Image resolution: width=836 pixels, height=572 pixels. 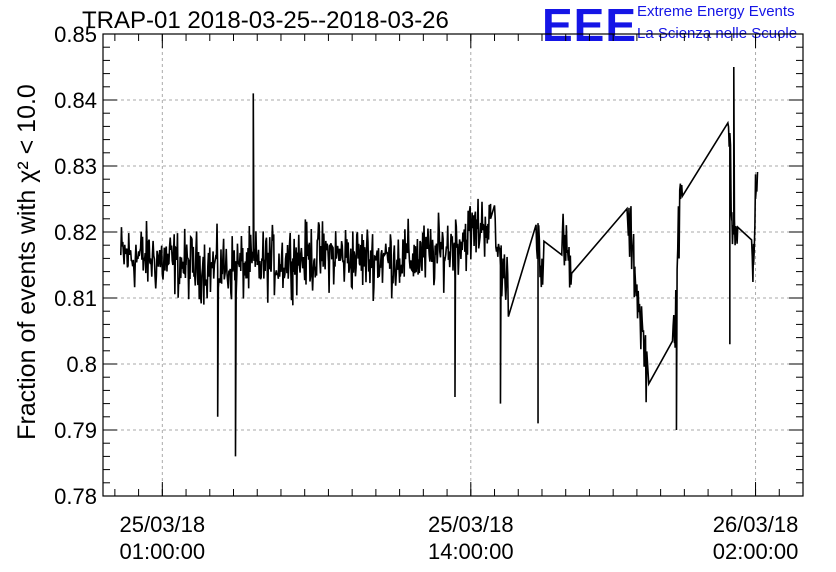 I want to click on y-tick-label: 0.85, so click(x=75, y=34).